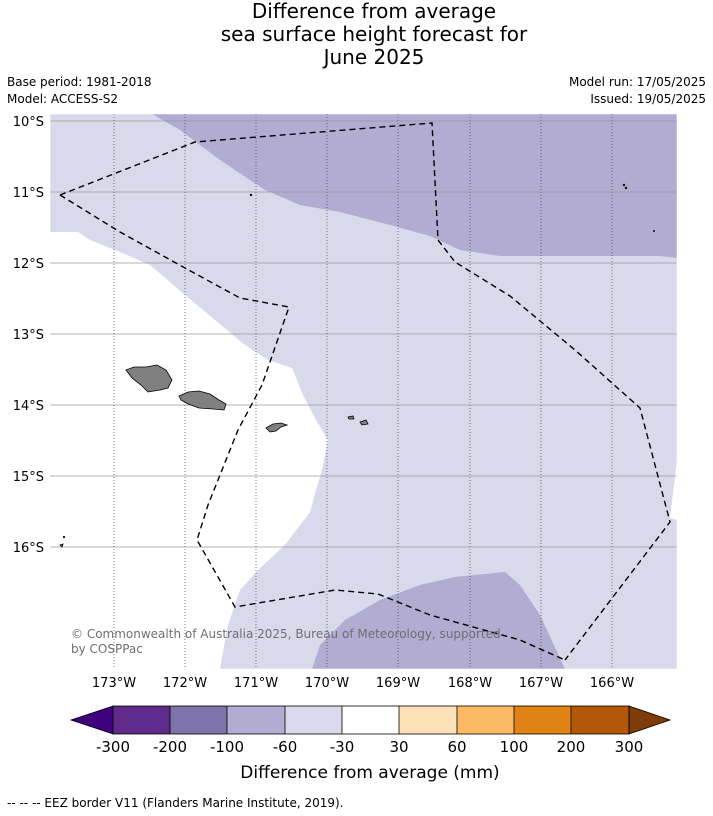  What do you see at coordinates (456, 747) in the screenshot?
I see `colorbar-tick-60: 60` at bounding box center [456, 747].